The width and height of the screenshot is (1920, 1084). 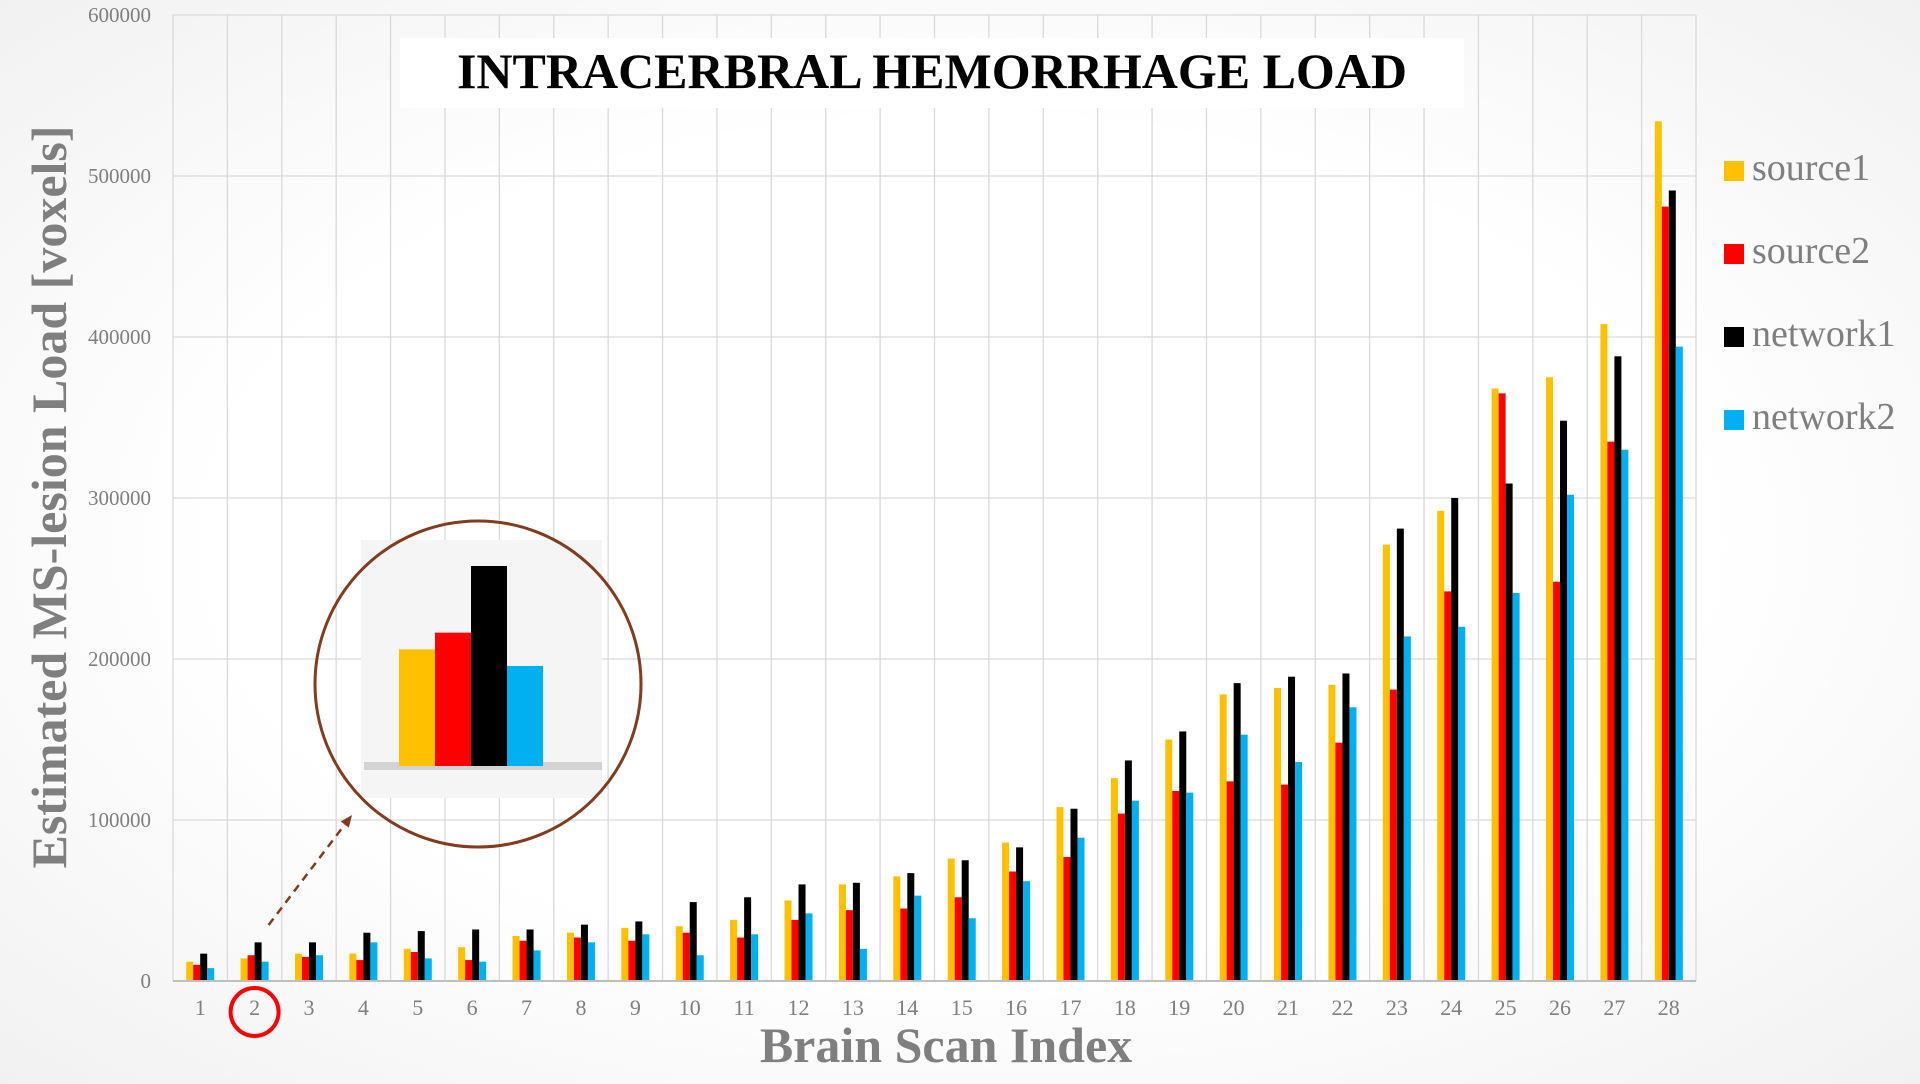 What do you see at coordinates (1669, 1007) in the screenshot?
I see `x-tick-label: 28` at bounding box center [1669, 1007].